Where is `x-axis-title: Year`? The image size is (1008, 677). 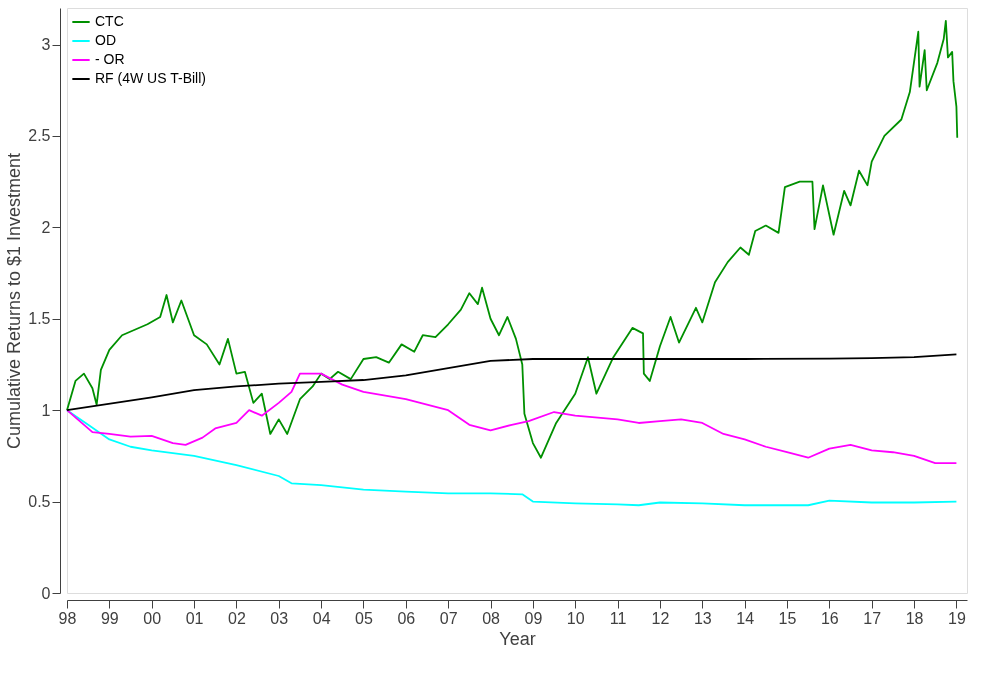
x-axis-title: Year is located at coordinates (517, 638).